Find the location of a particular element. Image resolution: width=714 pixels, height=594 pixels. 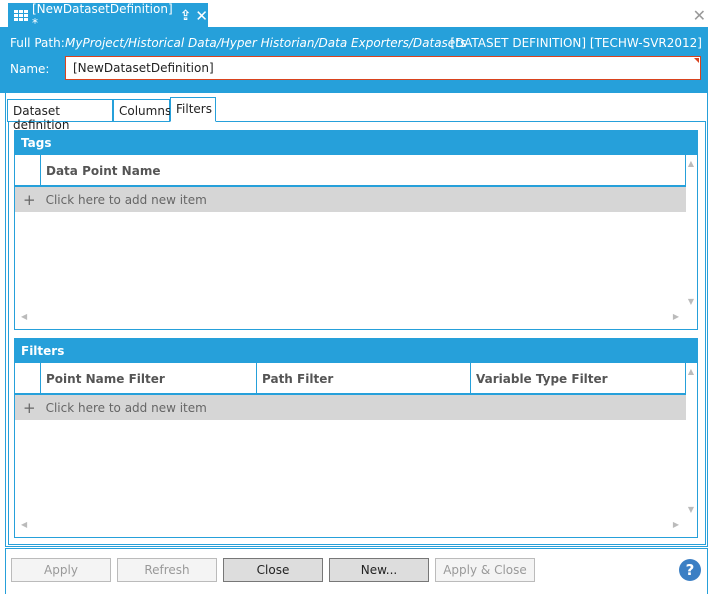

close-button: Close is located at coordinates (273, 570).